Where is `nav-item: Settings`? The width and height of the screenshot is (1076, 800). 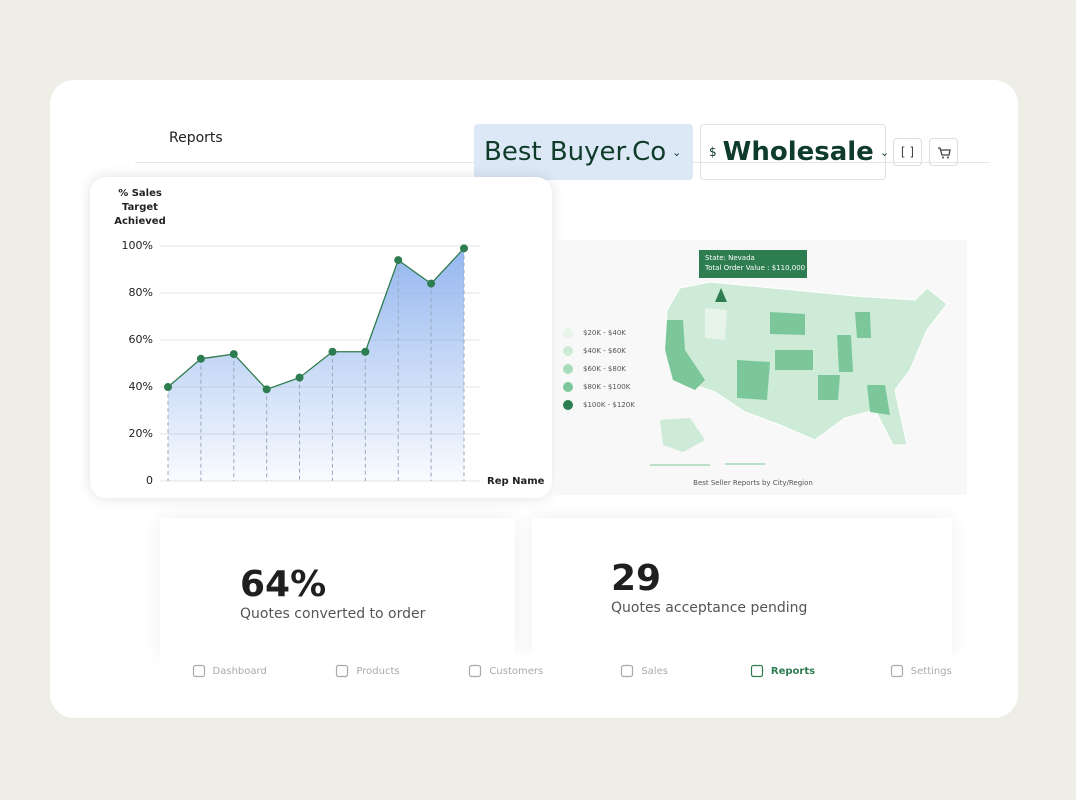
nav-item: Settings is located at coordinates (921, 671).